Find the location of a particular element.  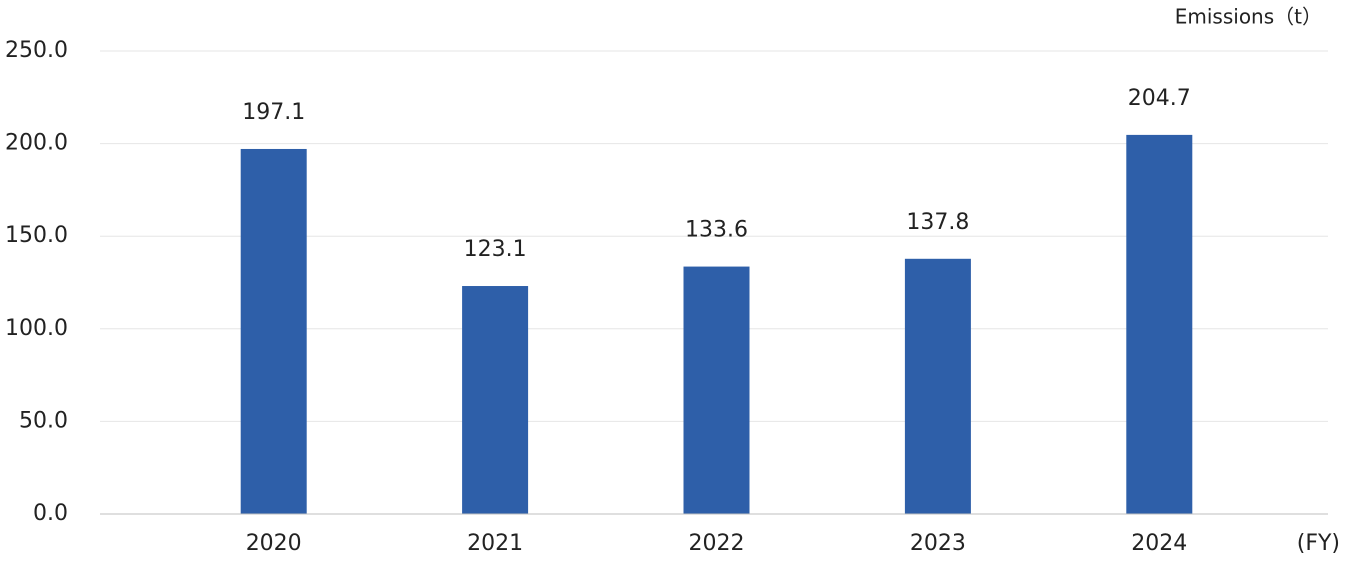

x-axis-label: (FY) is located at coordinates (1318, 543).